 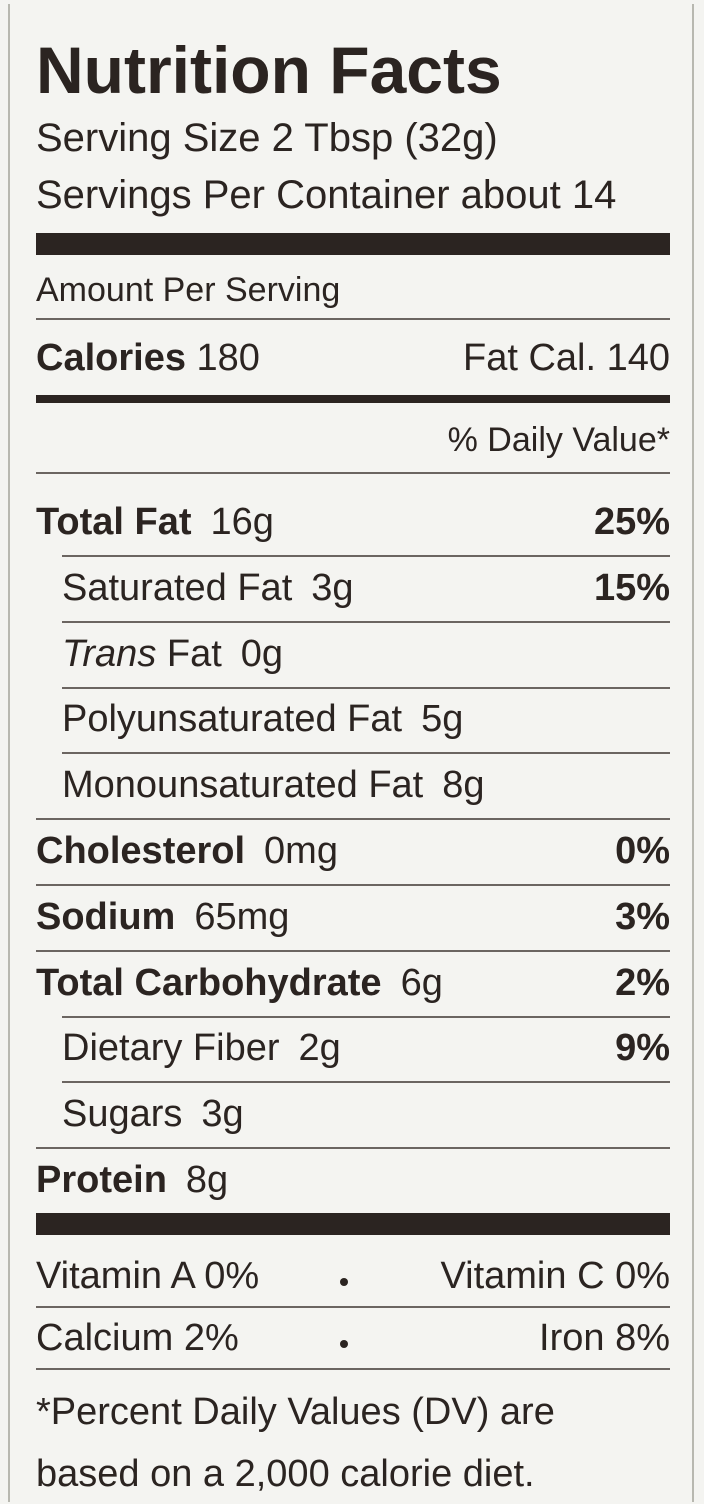 I want to click on footnote-line: based on a 2,000 calorie diet., so click(x=285, y=1474).